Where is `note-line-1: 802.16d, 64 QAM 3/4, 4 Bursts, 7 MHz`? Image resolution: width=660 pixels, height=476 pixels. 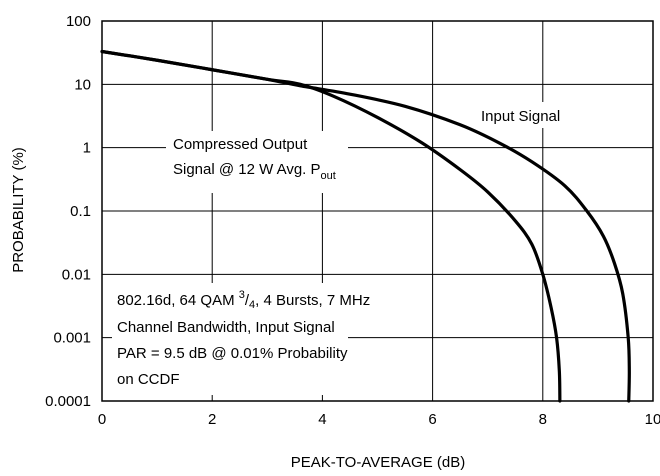
note-line-1: 802.16d, 64 QAM 3/4, 4 Bursts, 7 MHz is located at coordinates (243, 300).